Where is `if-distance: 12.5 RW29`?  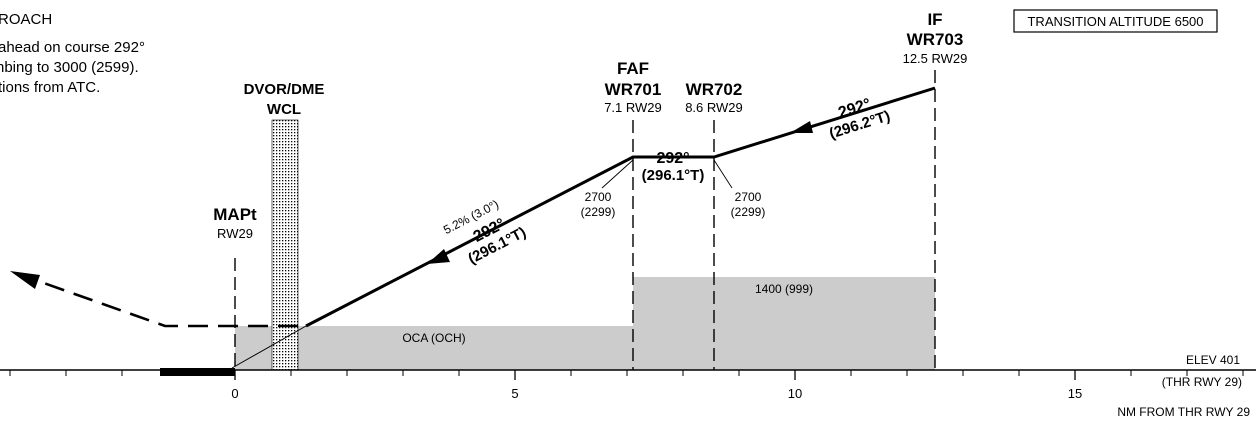
if-distance: 12.5 RW29 is located at coordinates (935, 58).